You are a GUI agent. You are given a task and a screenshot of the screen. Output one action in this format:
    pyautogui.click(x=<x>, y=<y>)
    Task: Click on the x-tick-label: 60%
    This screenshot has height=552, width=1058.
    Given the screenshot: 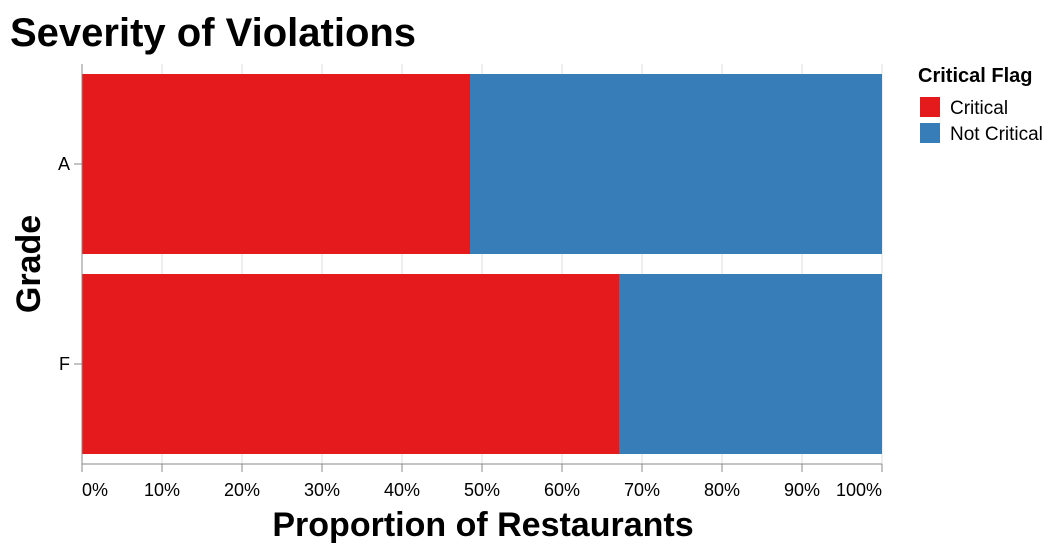 What is the action you would take?
    pyautogui.click(x=562, y=490)
    